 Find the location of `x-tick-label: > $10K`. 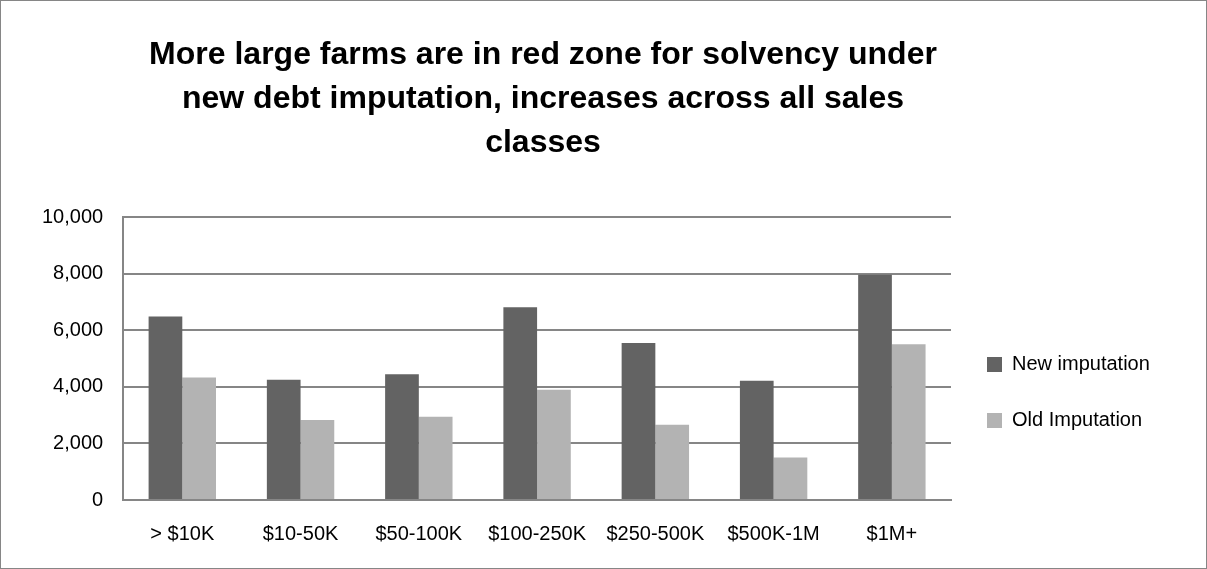

x-tick-label: > $10K is located at coordinates (182, 532).